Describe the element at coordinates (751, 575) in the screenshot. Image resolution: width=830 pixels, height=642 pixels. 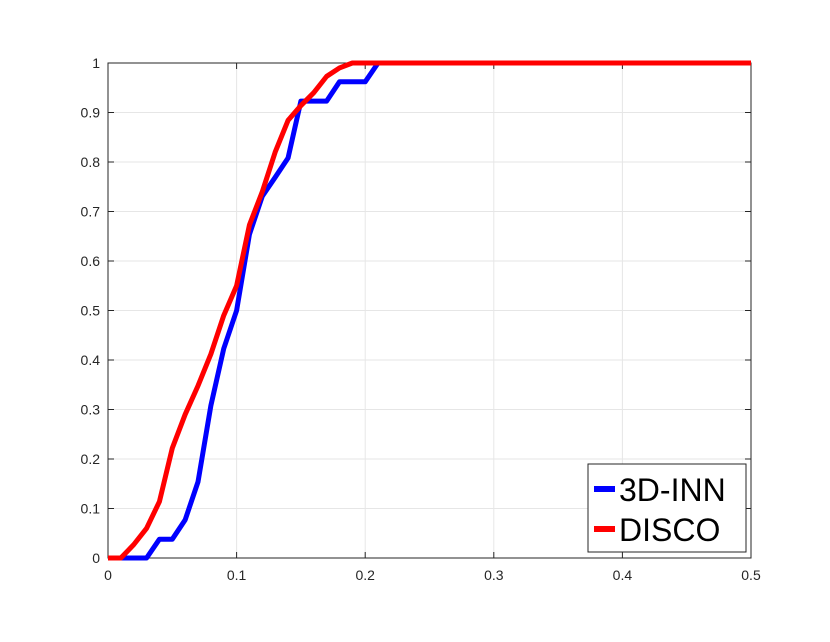
I see `x-tick-label: 0.5` at that location.